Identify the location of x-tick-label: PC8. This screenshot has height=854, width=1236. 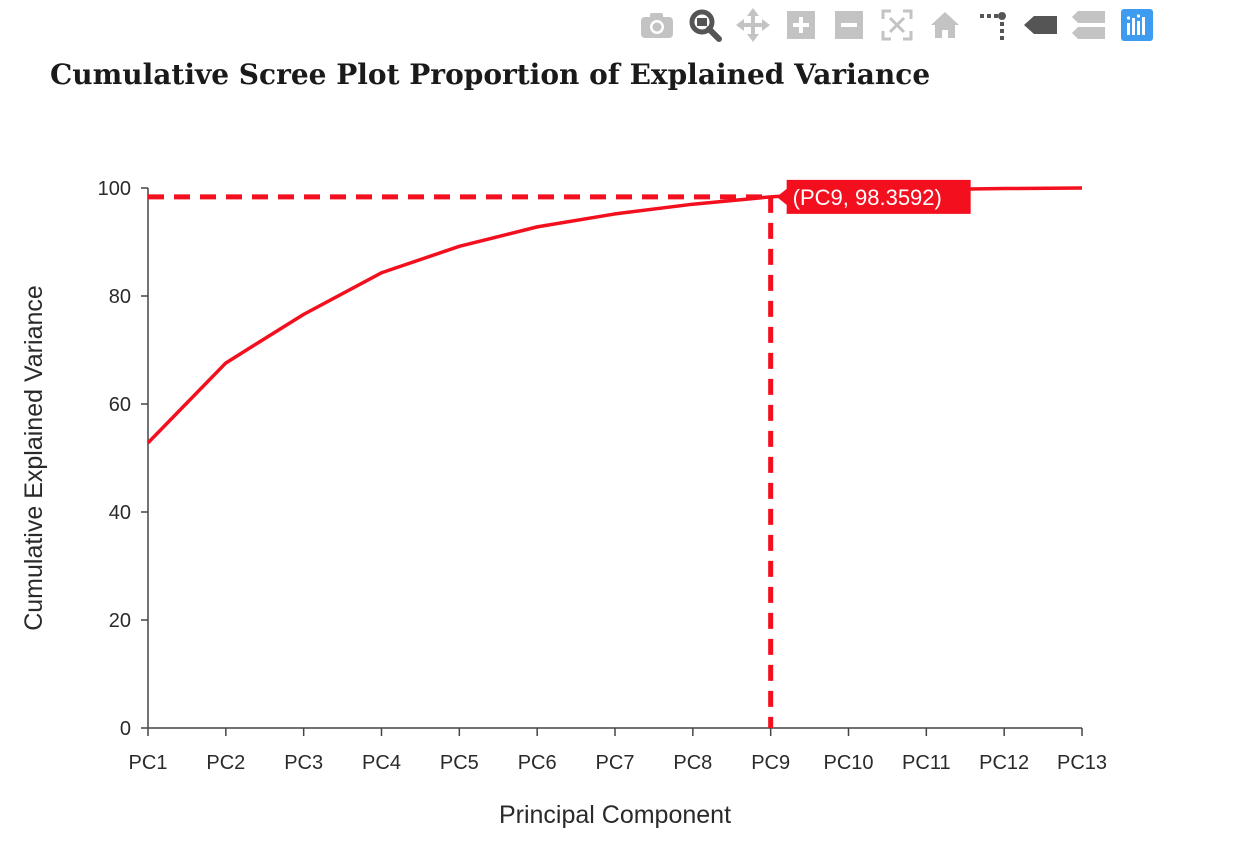
(692, 763).